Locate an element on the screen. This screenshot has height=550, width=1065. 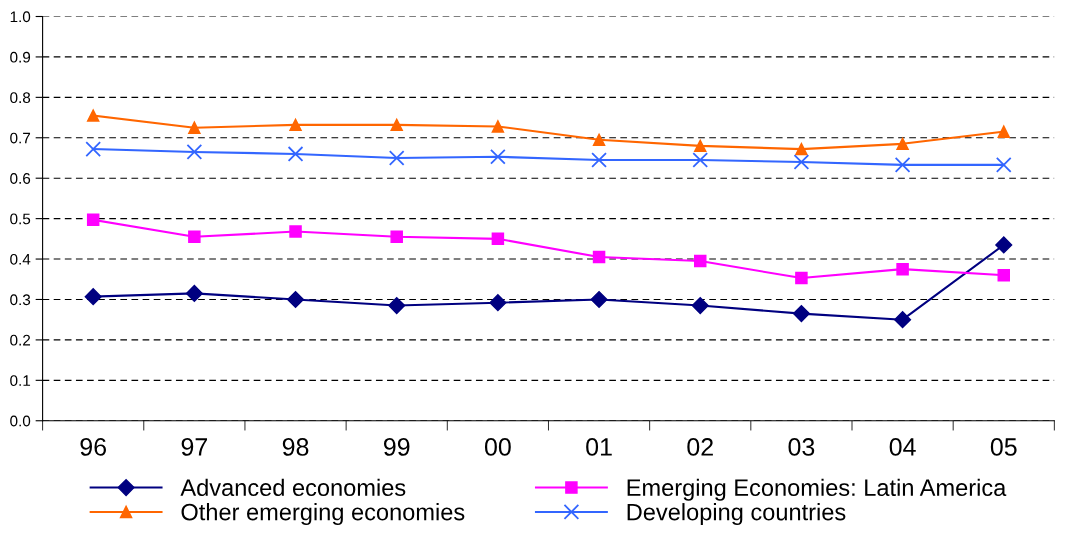
y-tick-label: 0.1 is located at coordinates (20, 381).